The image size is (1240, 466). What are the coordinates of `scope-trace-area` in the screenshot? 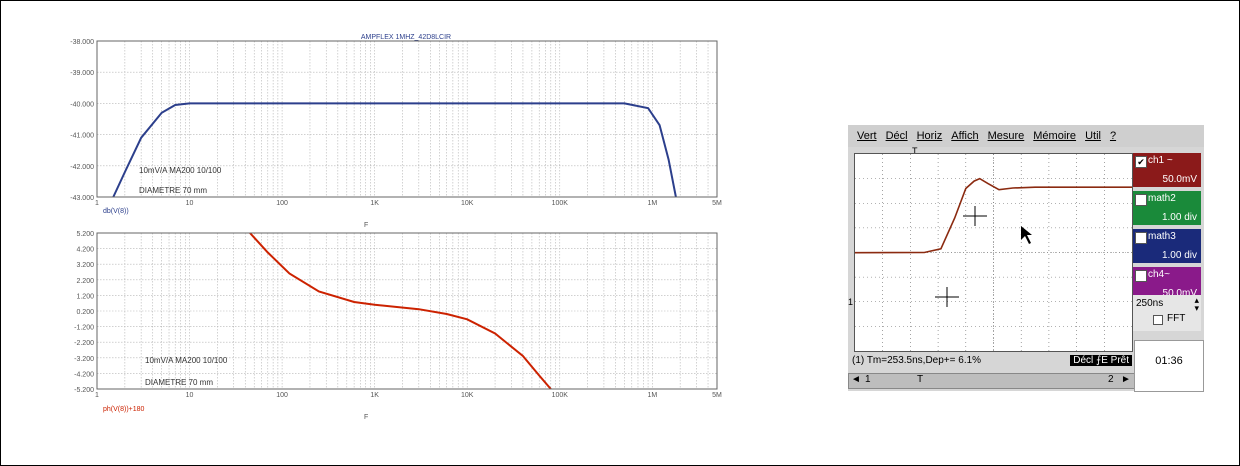 It's located at (993, 252).